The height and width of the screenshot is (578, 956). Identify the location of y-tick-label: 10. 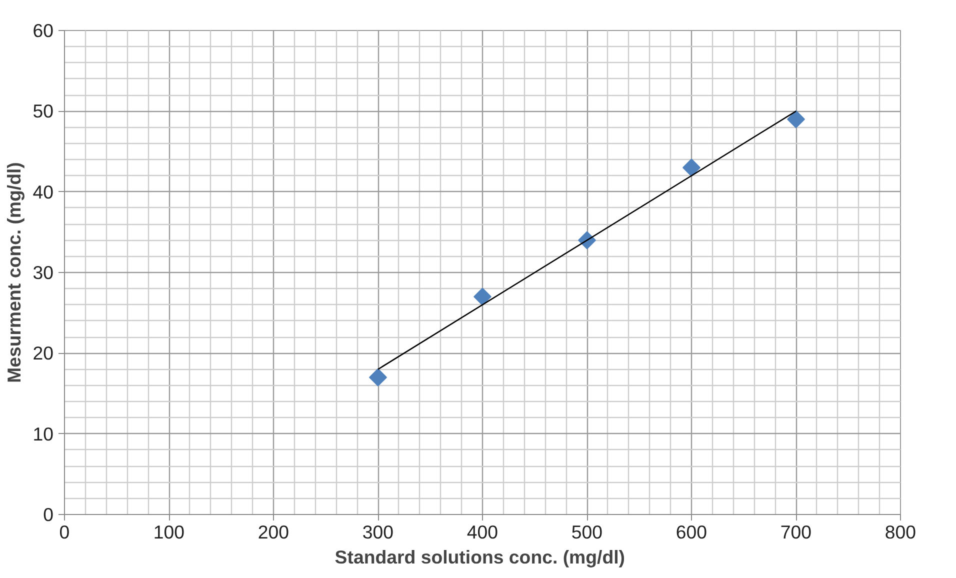
(43, 433).